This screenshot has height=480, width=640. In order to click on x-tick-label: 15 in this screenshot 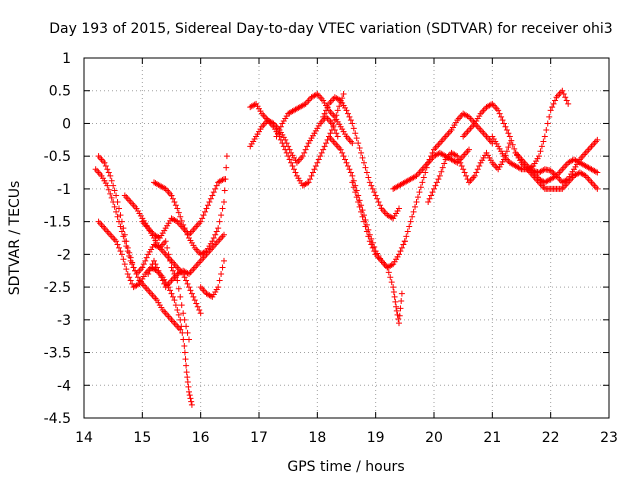, I will do `click(142, 438)`.